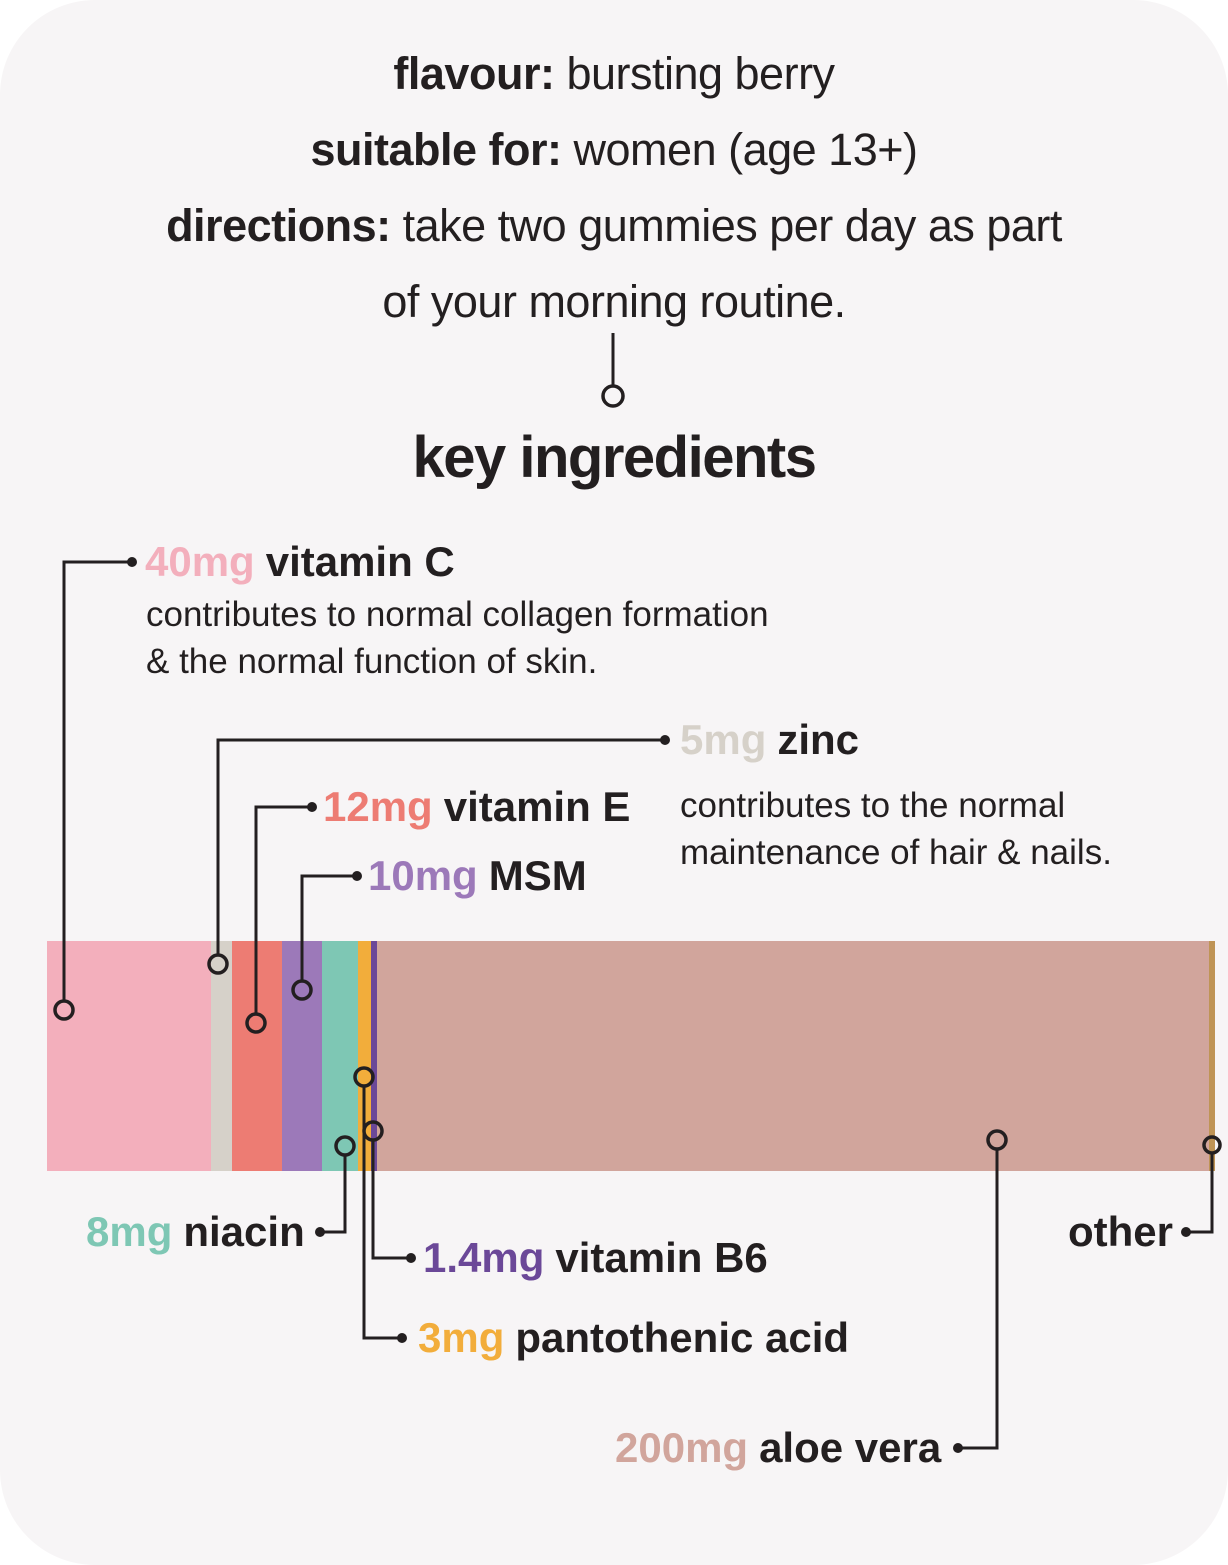 This screenshot has height=1565, width=1228. What do you see at coordinates (340, 1056) in the screenshot?
I see `bar-segment-niacin` at bounding box center [340, 1056].